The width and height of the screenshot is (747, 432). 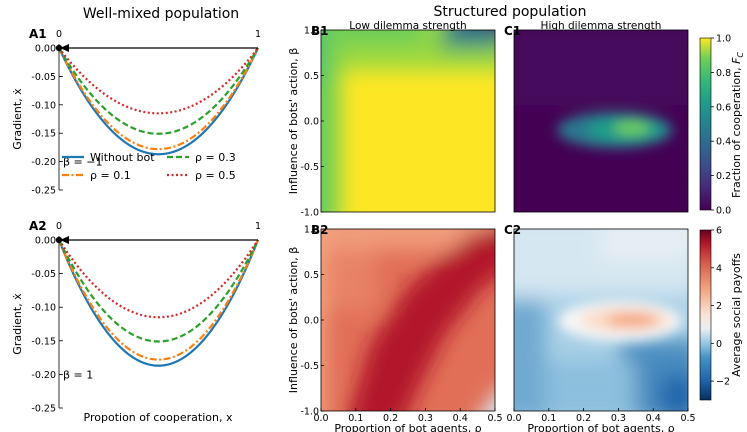 I want to click on colorbar-tick-label: 6, so click(x=719, y=231).